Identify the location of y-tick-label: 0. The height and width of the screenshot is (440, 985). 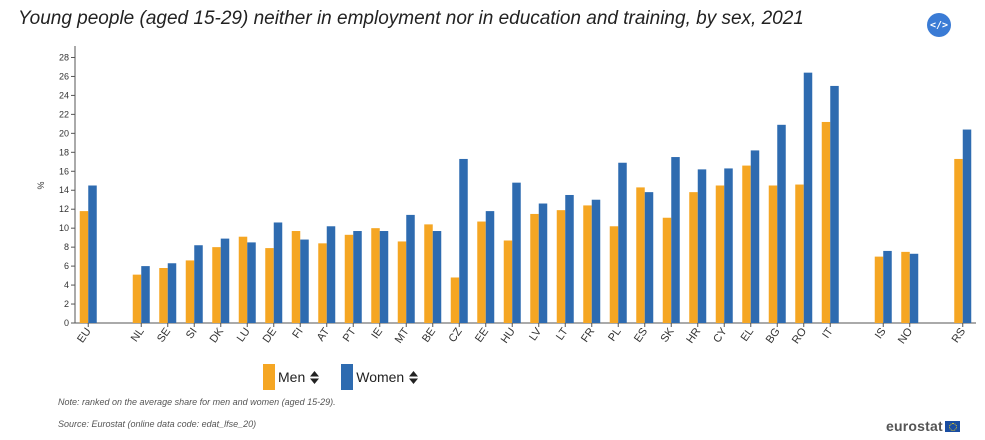
(66, 323).